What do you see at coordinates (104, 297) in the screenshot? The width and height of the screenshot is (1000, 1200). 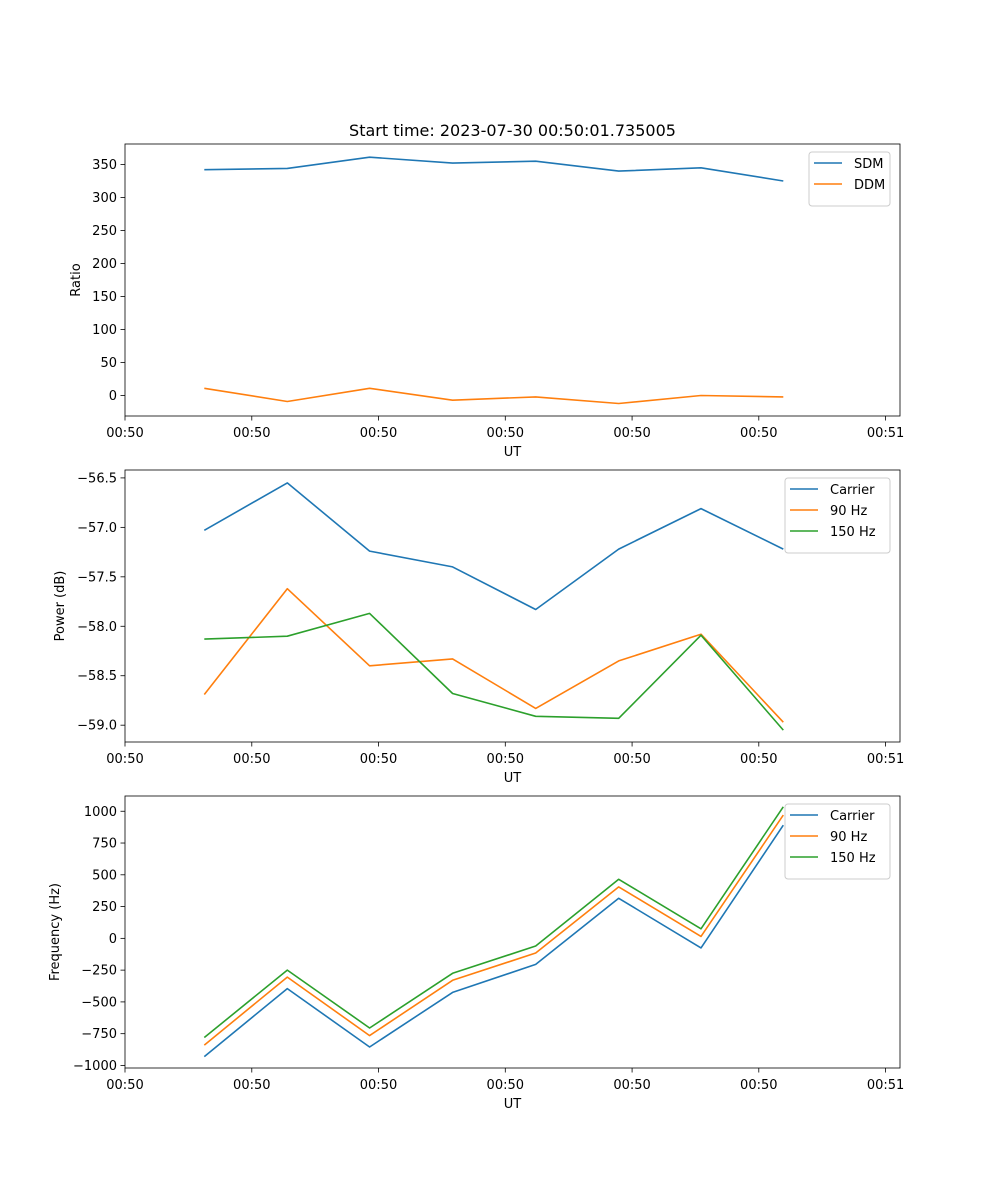 I see `y-tick-label: 150` at bounding box center [104, 297].